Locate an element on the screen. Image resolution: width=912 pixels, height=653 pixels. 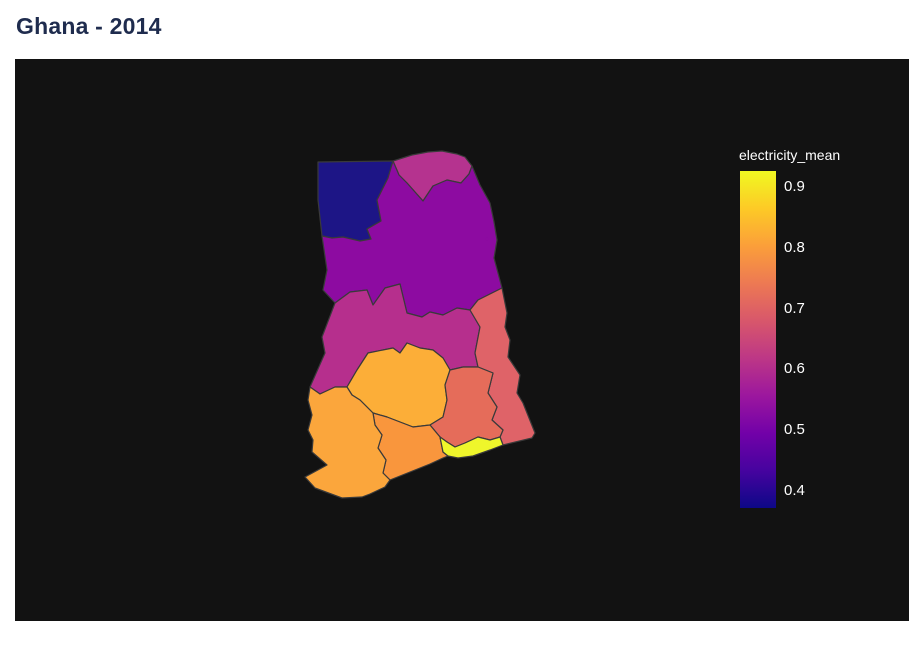
colorbar-tick: 0.7 is located at coordinates (794, 308).